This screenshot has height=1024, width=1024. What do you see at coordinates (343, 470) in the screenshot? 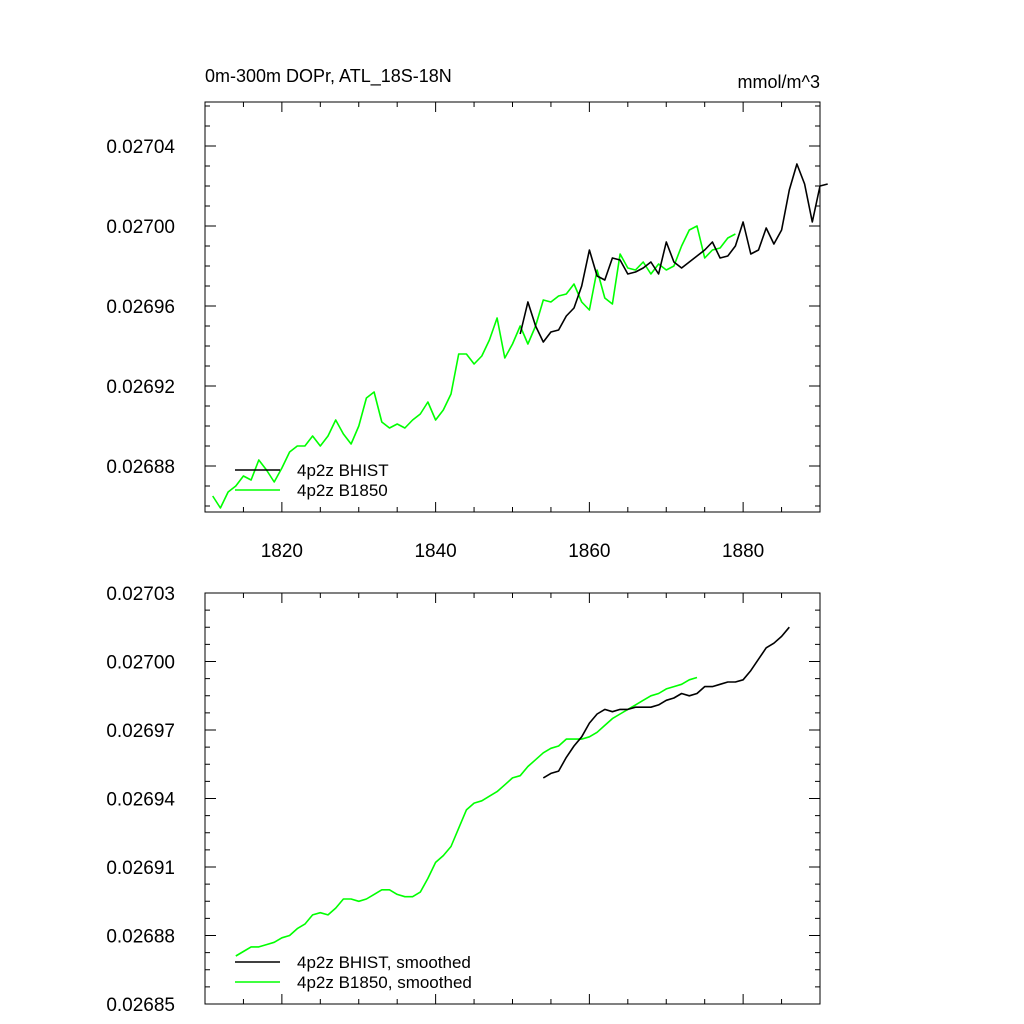
I see `legend-label-bhist: 4p2z BHIST` at bounding box center [343, 470].